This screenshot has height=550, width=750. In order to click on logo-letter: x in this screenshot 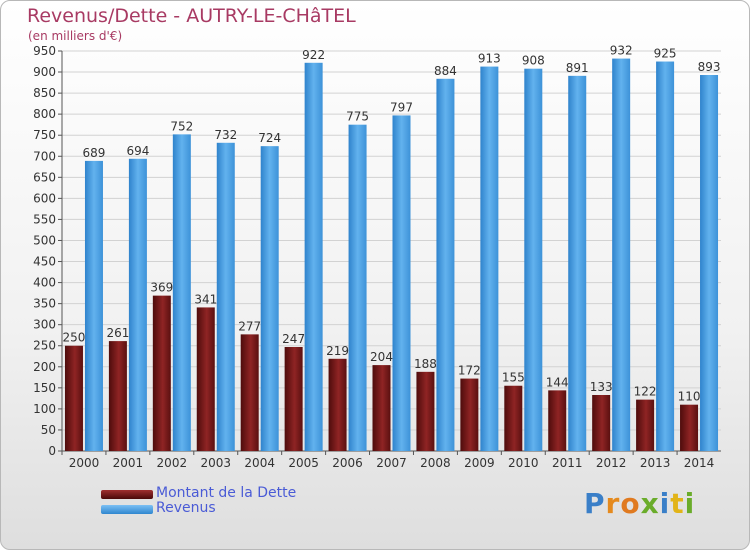, I will do `click(650, 503)`.